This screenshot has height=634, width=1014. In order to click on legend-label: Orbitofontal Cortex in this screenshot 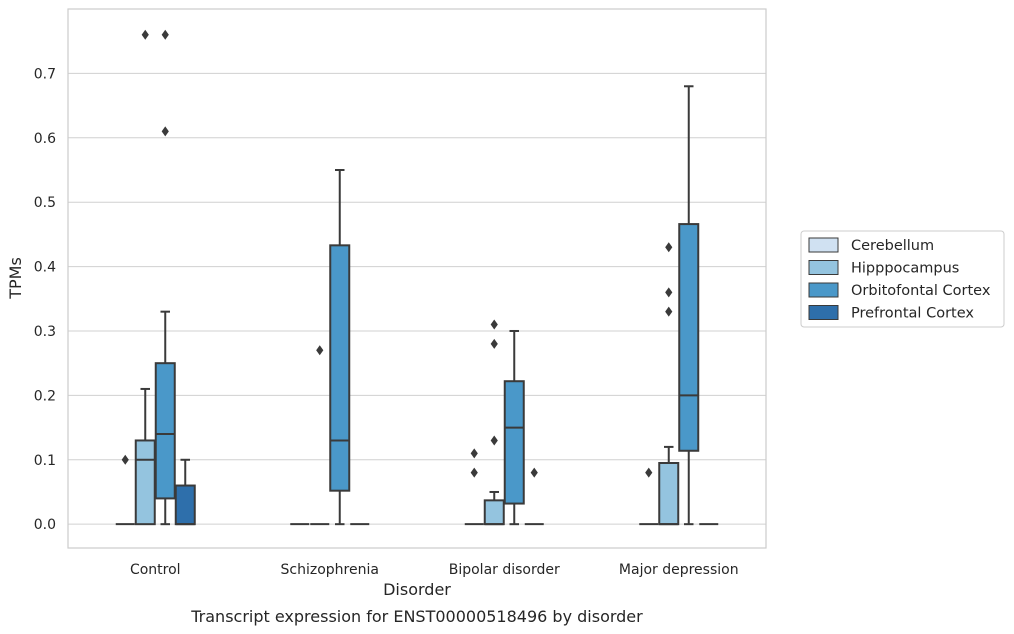, I will do `click(921, 291)`.